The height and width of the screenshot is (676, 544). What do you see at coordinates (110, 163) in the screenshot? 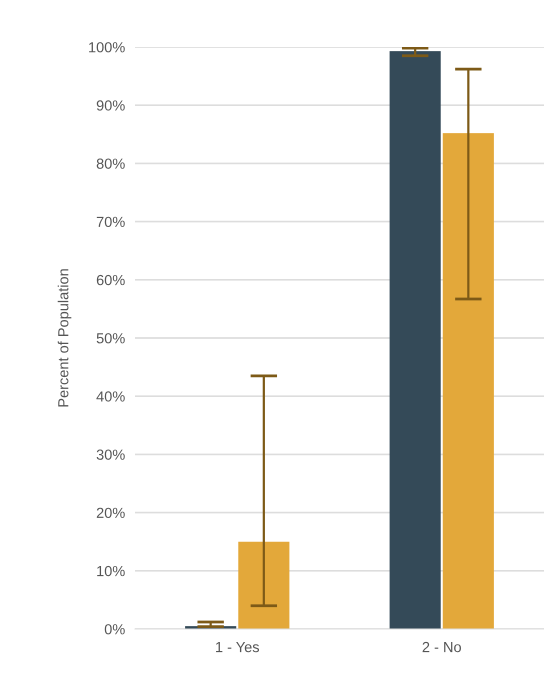
I see `y-tick-label: 80%` at bounding box center [110, 163].